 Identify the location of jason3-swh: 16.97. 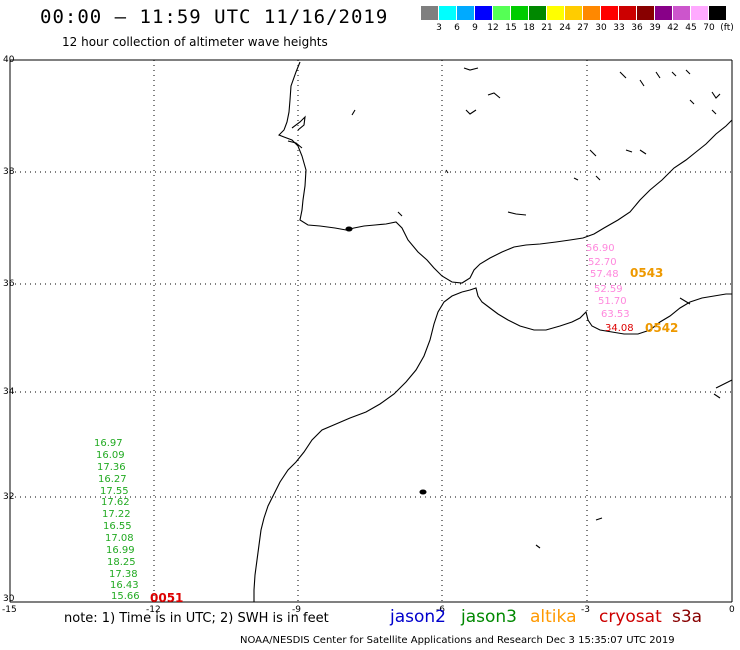
(108, 443).